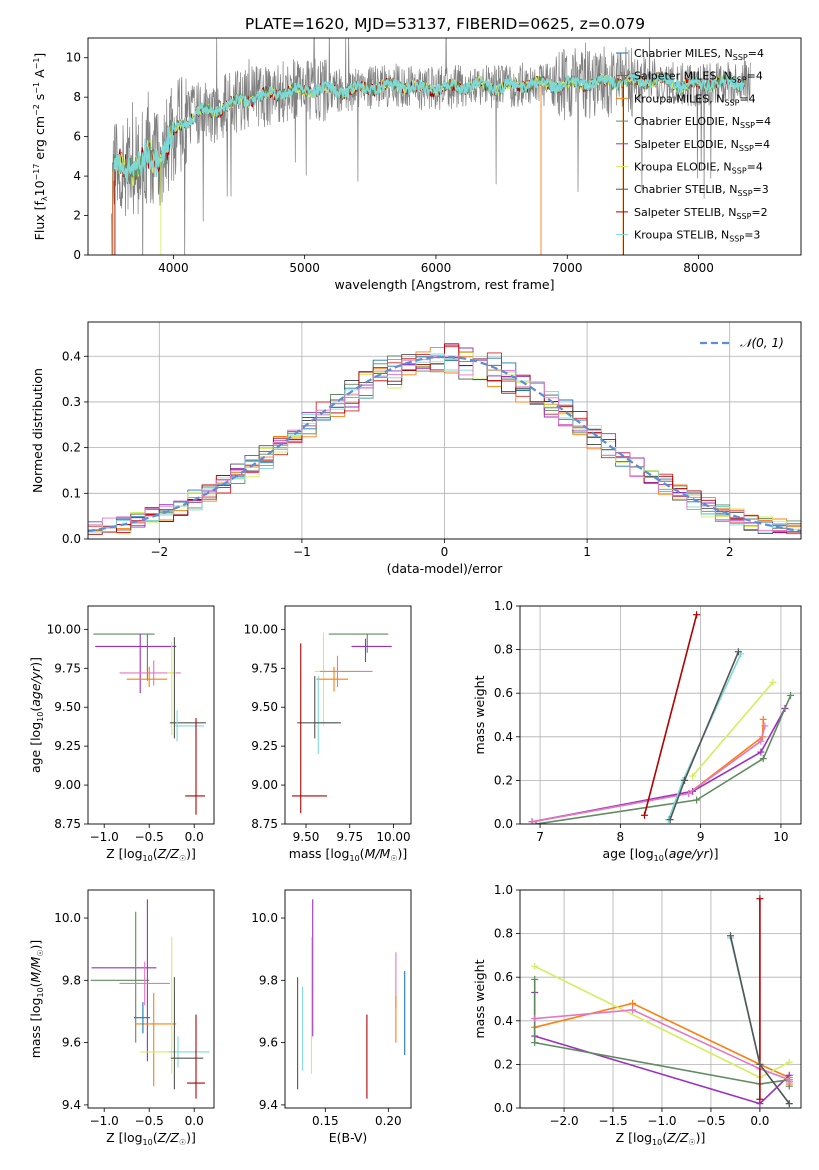 Image resolution: width=819 pixels, height=1170 pixels. Describe the element at coordinates (348, 1137) in the screenshot. I see `x-axis-label: E(B-V)` at that location.